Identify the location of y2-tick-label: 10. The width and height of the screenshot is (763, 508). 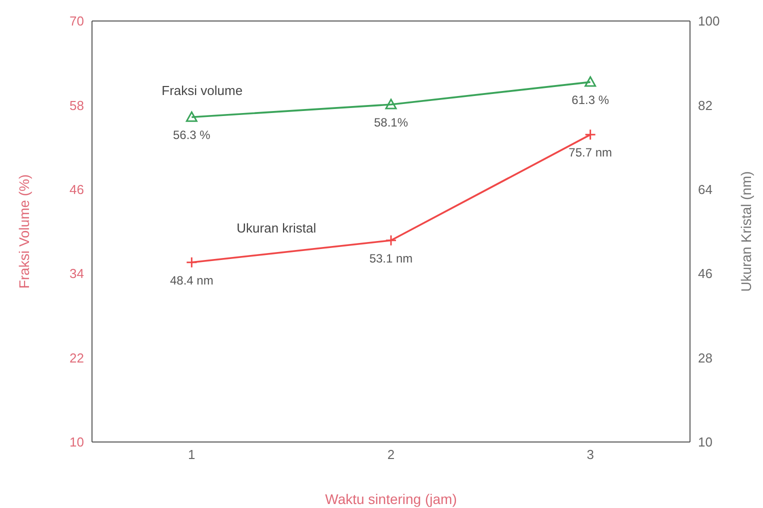
(705, 442).